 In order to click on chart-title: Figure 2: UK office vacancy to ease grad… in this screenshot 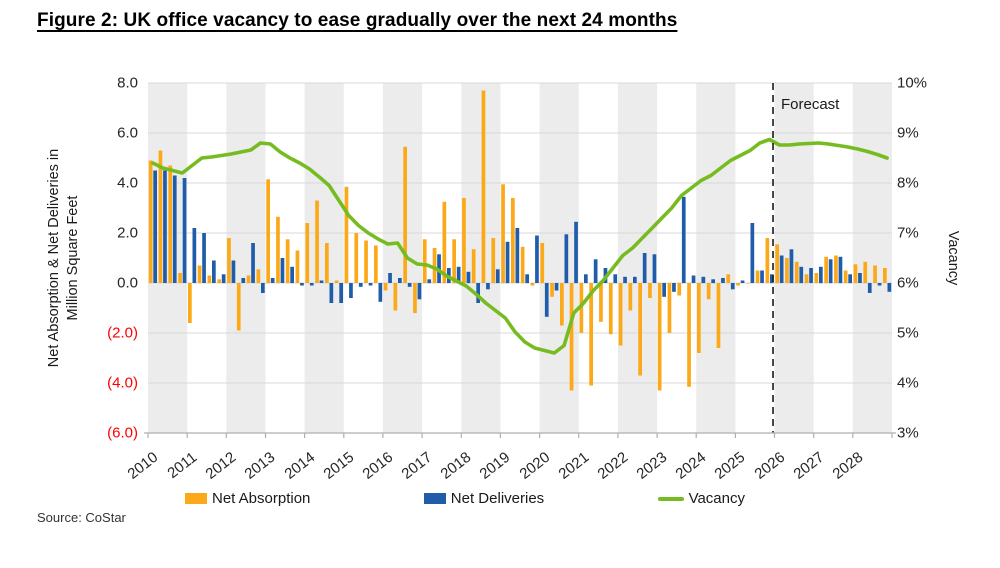, I will do `click(357, 20)`.